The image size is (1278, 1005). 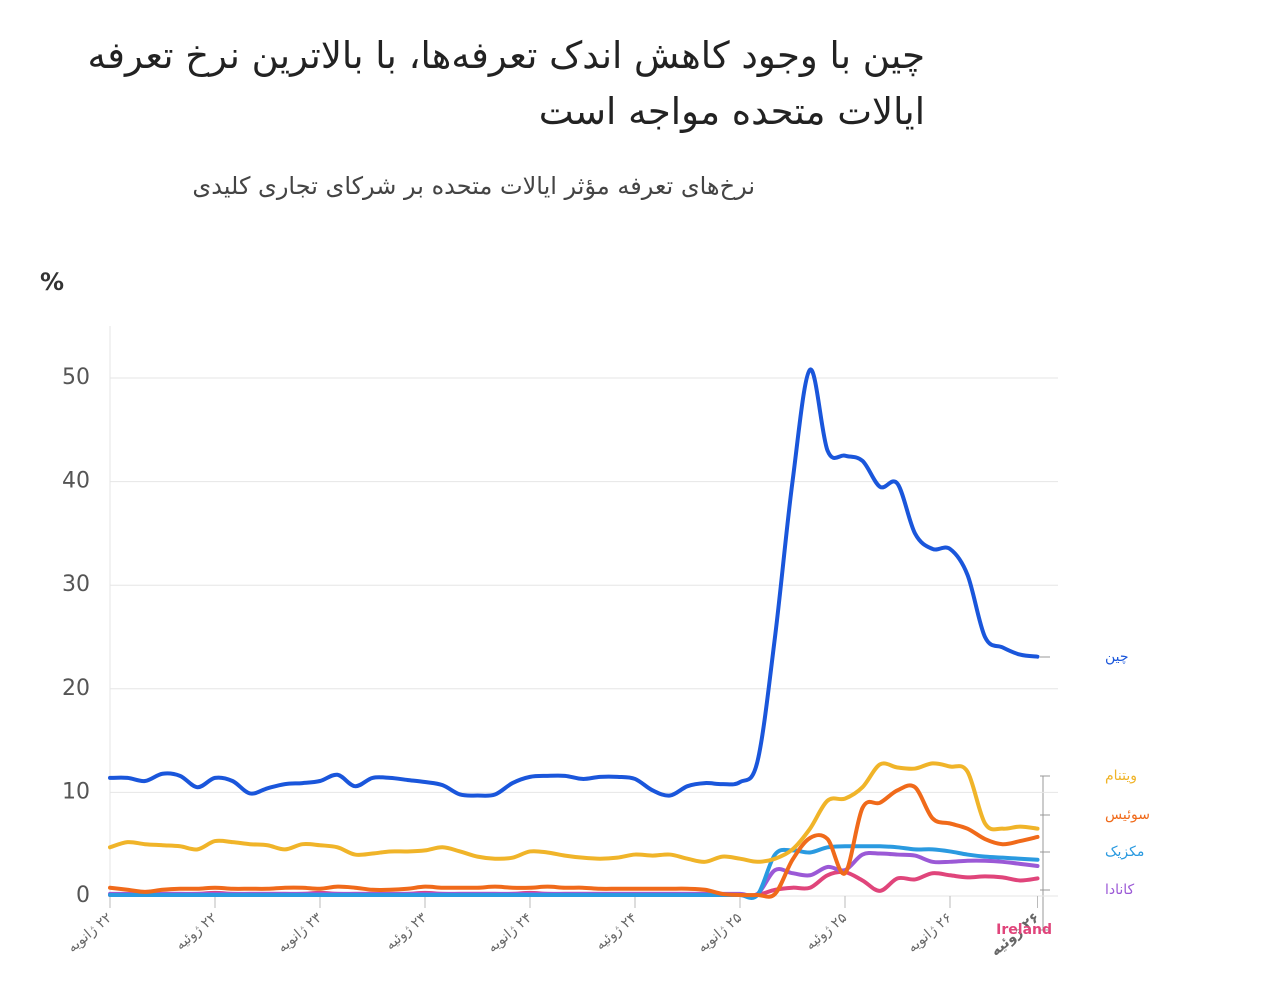 What do you see at coordinates (76, 481) in the screenshot?
I see `y-tick-label: 40` at bounding box center [76, 481].